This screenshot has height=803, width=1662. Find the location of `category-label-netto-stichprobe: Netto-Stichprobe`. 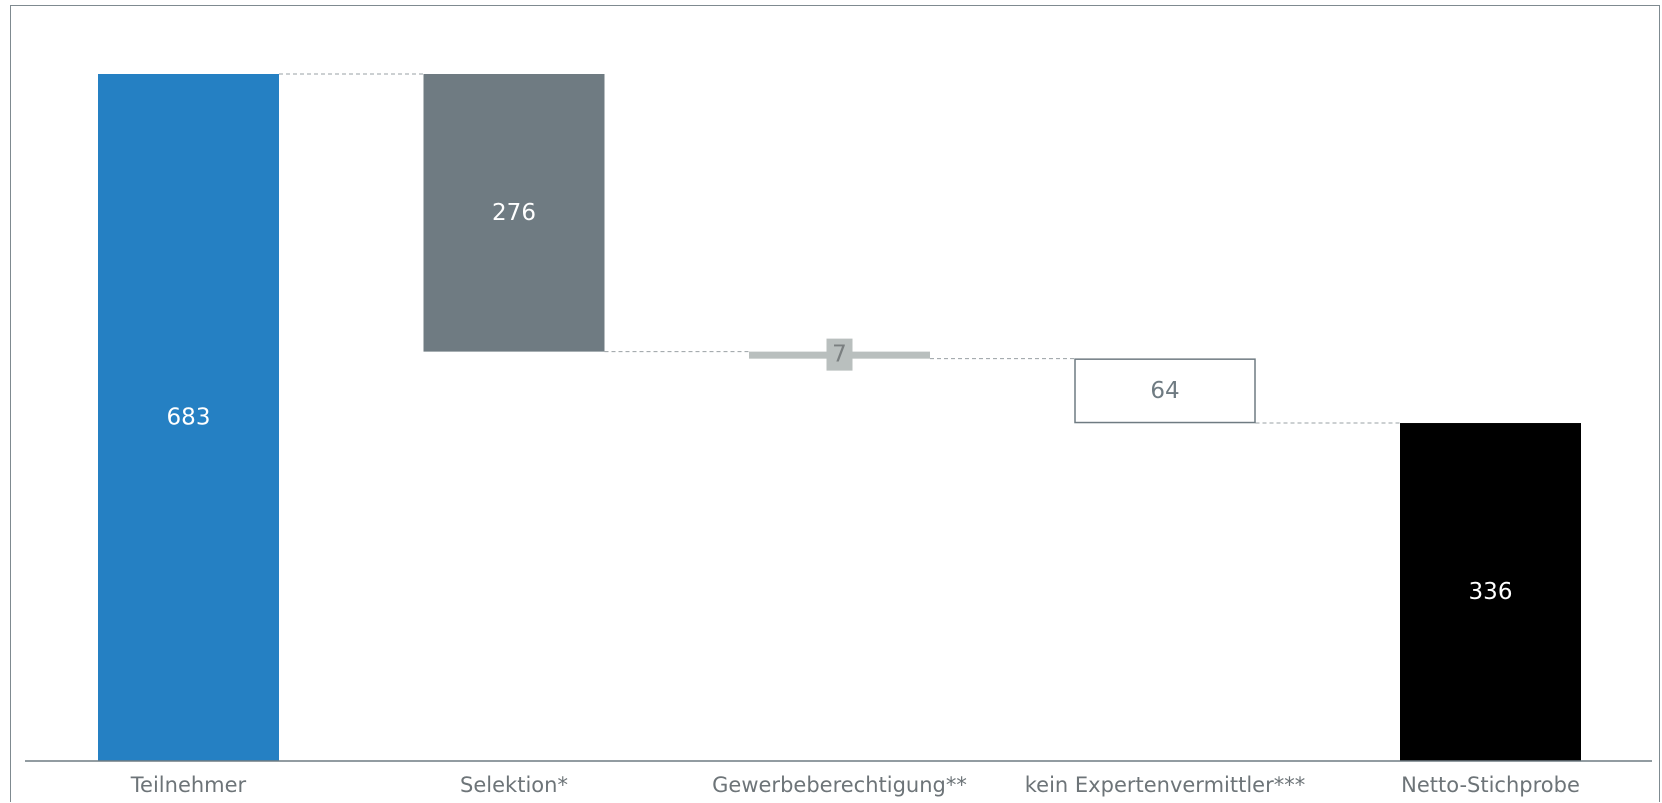

category-label-netto-stichprobe: Netto-Stichprobe is located at coordinates (1490, 785).